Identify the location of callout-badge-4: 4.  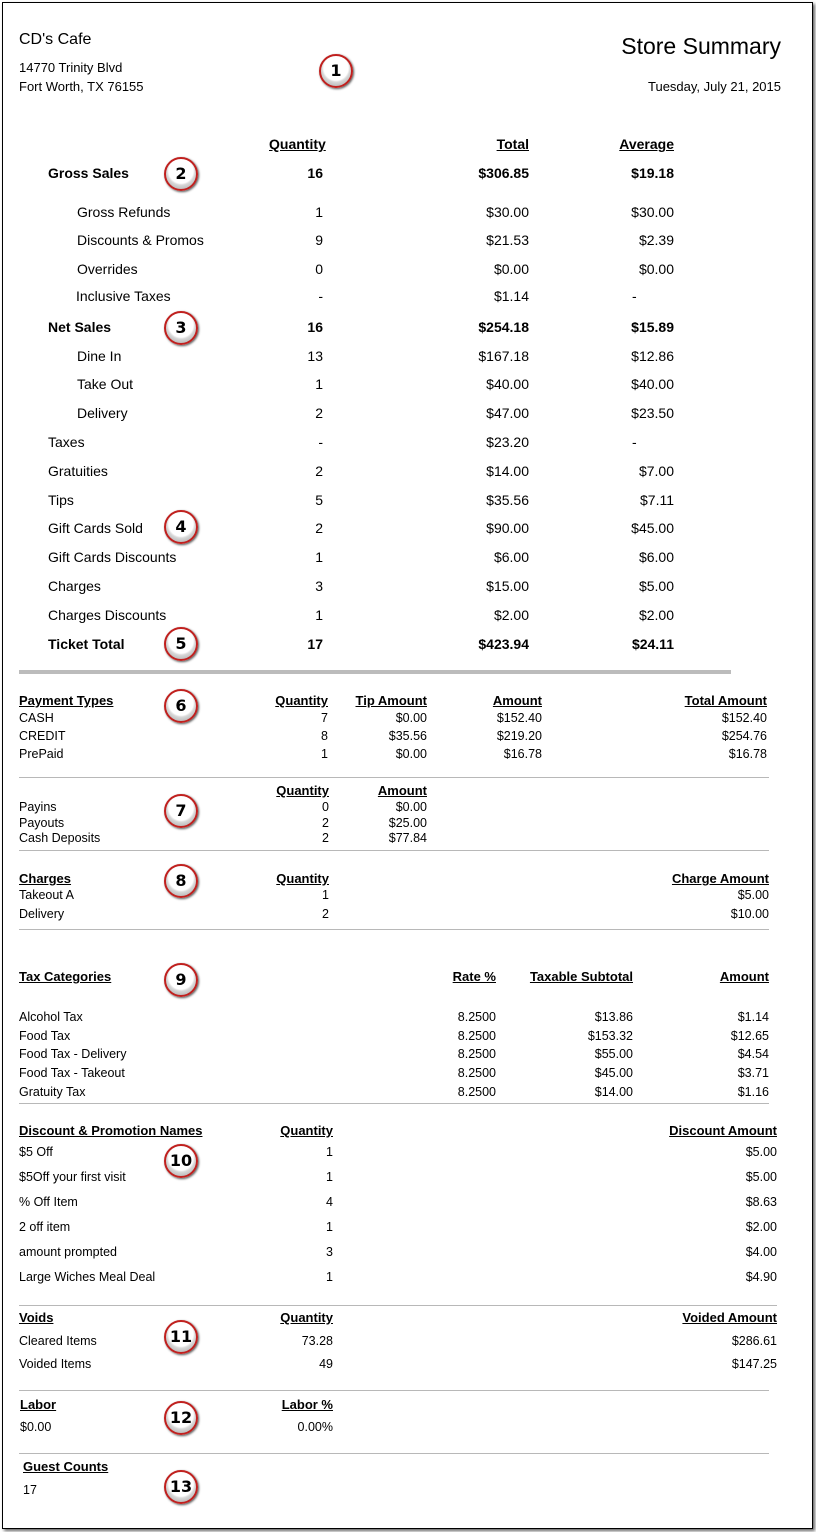
(181, 527).